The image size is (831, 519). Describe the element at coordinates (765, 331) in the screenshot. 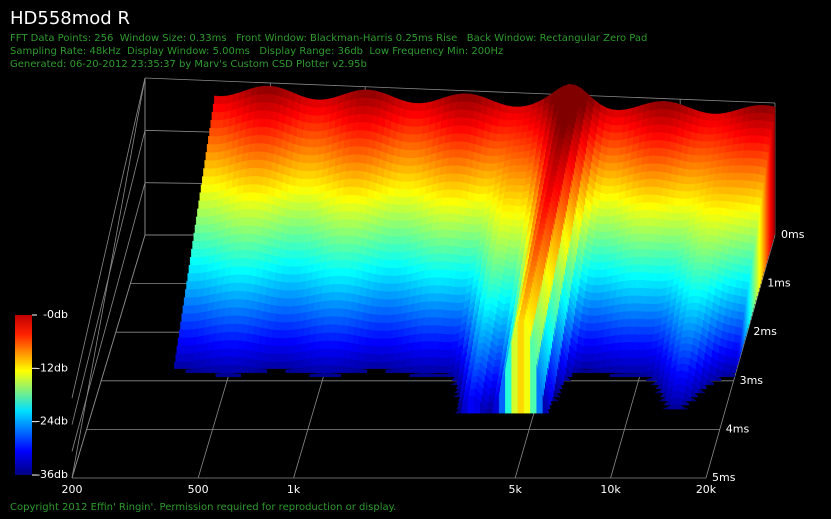

I see `y-tick-label: 2ms` at that location.